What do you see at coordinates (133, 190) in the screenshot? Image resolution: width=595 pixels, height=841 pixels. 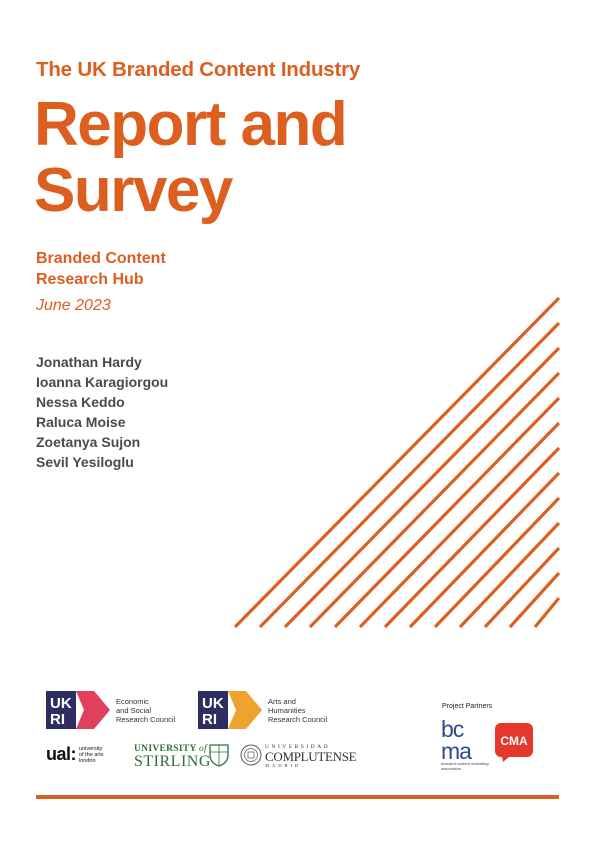 I see `title-line-2: Survey` at bounding box center [133, 190].